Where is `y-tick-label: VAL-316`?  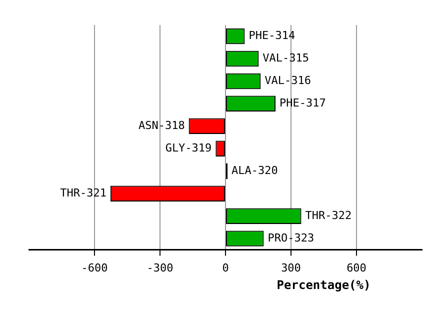
y-tick-label: VAL-316 is located at coordinates (288, 81).